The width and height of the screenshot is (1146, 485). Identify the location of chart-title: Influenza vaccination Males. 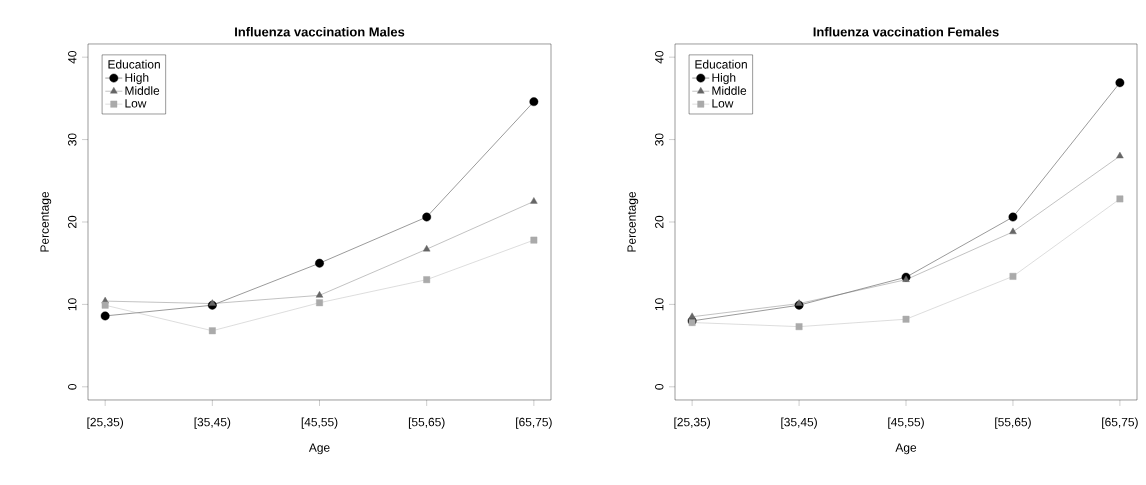
(320, 31).